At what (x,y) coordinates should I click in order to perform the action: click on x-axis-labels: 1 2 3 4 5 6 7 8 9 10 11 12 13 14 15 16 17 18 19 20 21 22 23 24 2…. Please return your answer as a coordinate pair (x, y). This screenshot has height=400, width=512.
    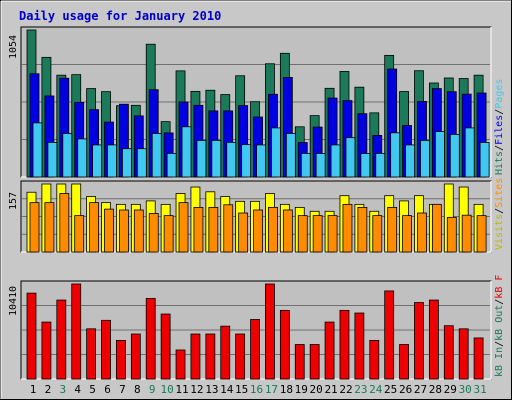
    Looking at the image, I should click on (258, 389).